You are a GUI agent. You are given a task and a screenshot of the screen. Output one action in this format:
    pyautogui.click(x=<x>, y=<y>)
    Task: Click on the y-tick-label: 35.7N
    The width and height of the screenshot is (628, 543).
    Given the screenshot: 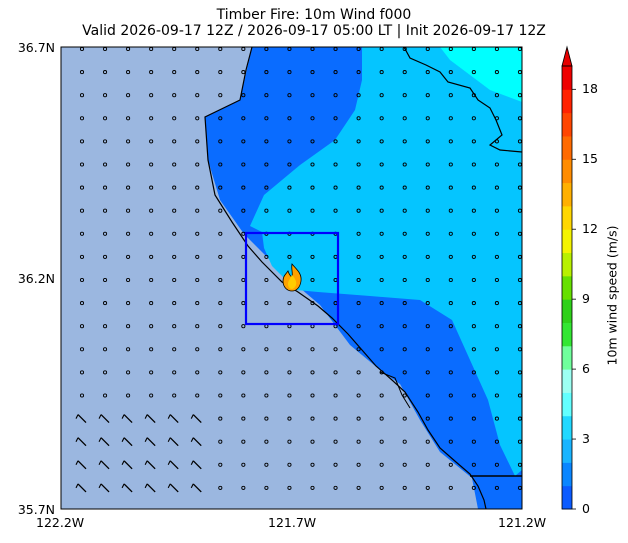 What is the action you would take?
    pyautogui.click(x=36, y=509)
    